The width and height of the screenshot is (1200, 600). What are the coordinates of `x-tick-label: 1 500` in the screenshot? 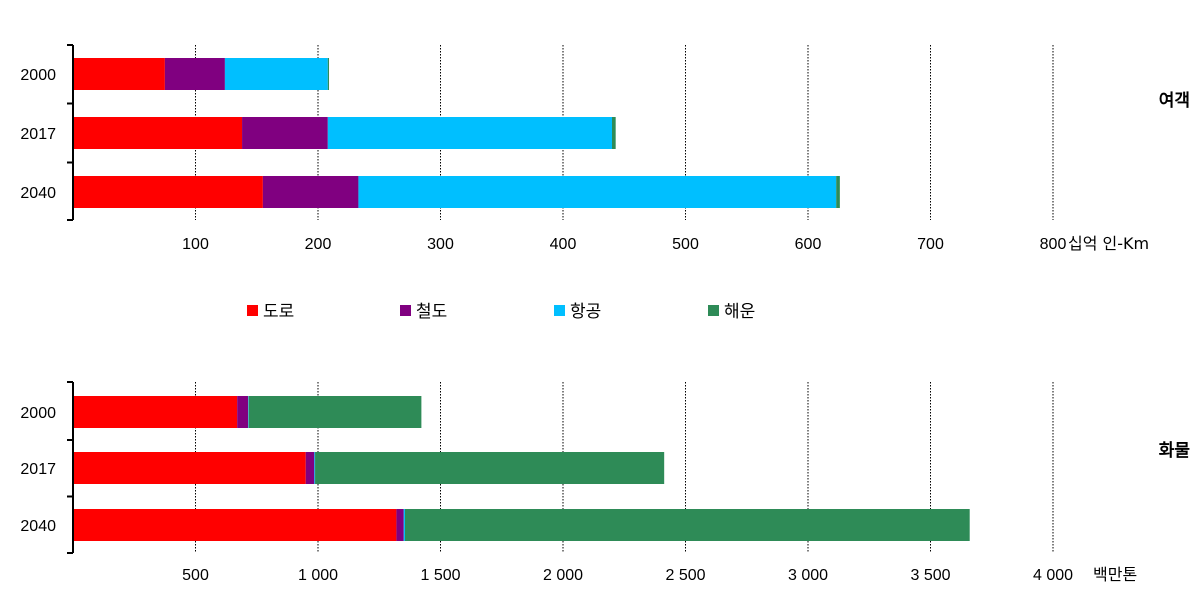 It's located at (440, 575).